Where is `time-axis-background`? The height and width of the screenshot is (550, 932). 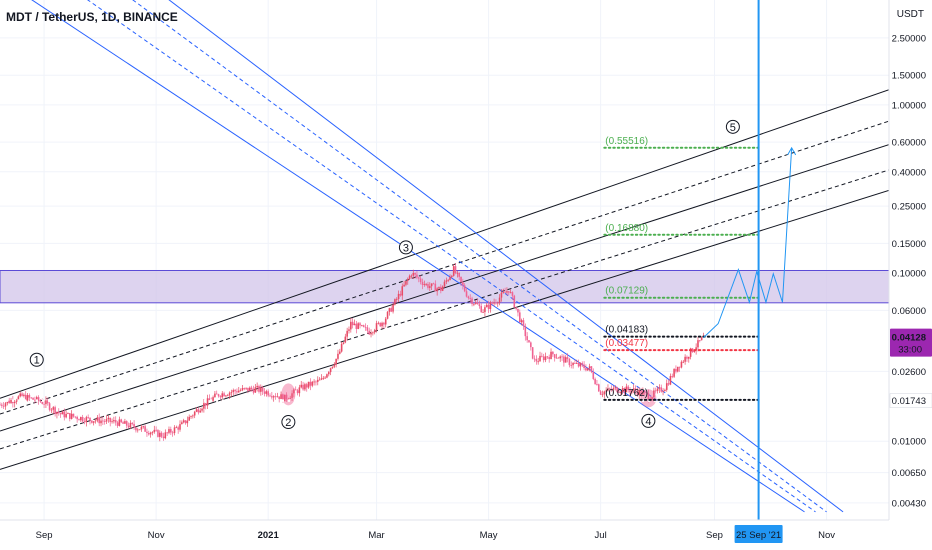 time-axis-background is located at coordinates (466, 535).